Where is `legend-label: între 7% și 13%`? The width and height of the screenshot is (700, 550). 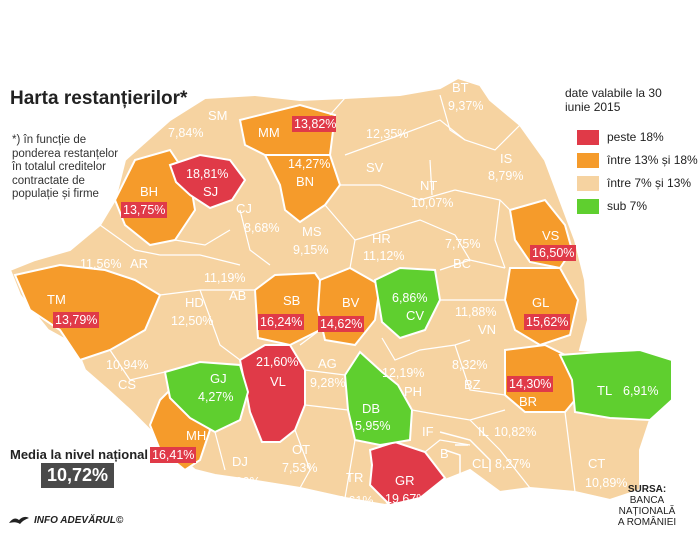 legend-label: între 7% și 13% is located at coordinates (649, 183).